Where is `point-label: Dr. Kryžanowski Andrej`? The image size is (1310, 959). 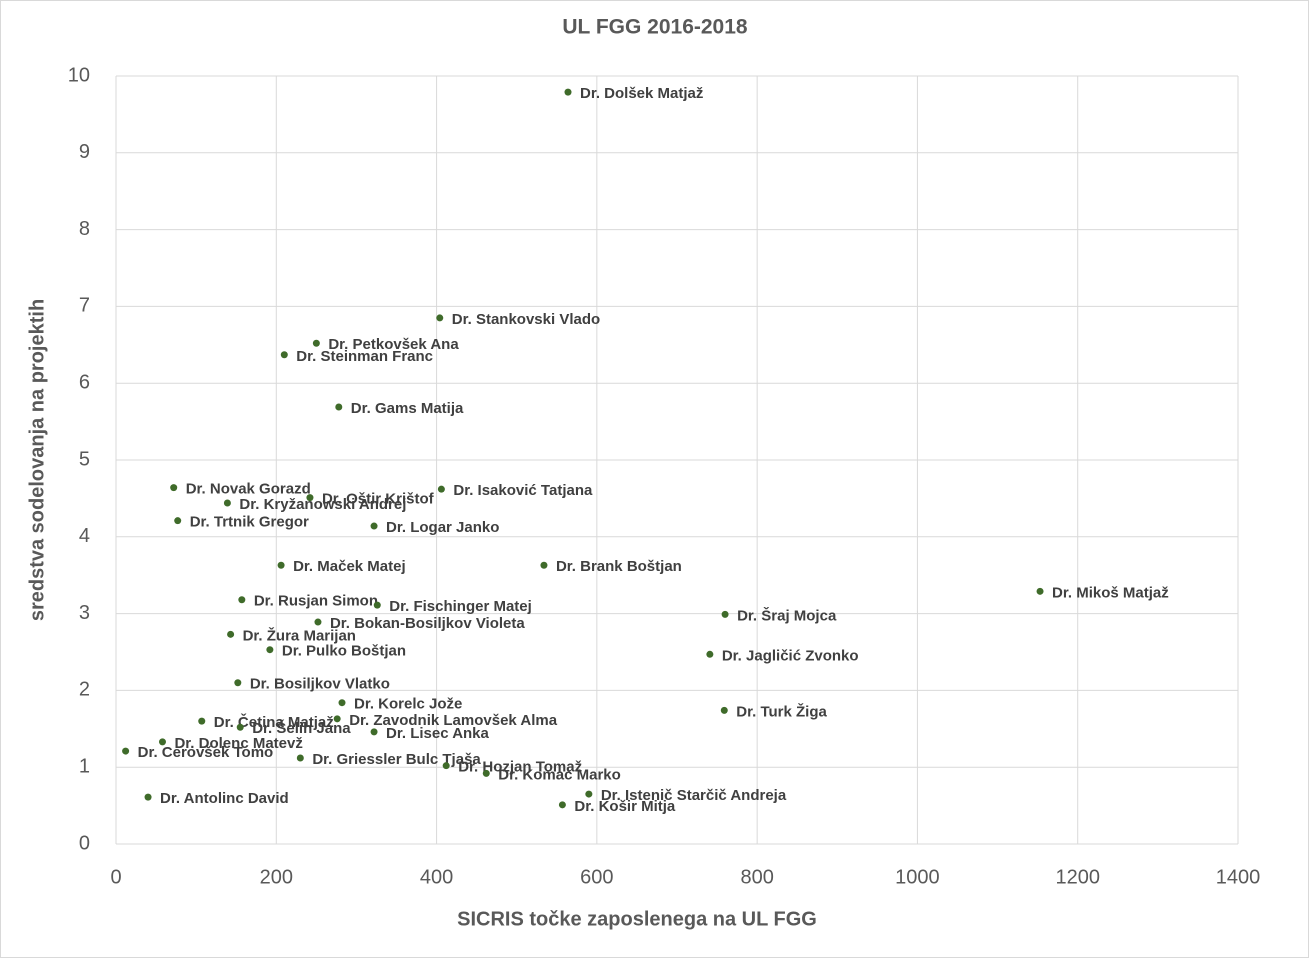
point-label: Dr. Kryžanowski Andrej is located at coordinates (322, 504).